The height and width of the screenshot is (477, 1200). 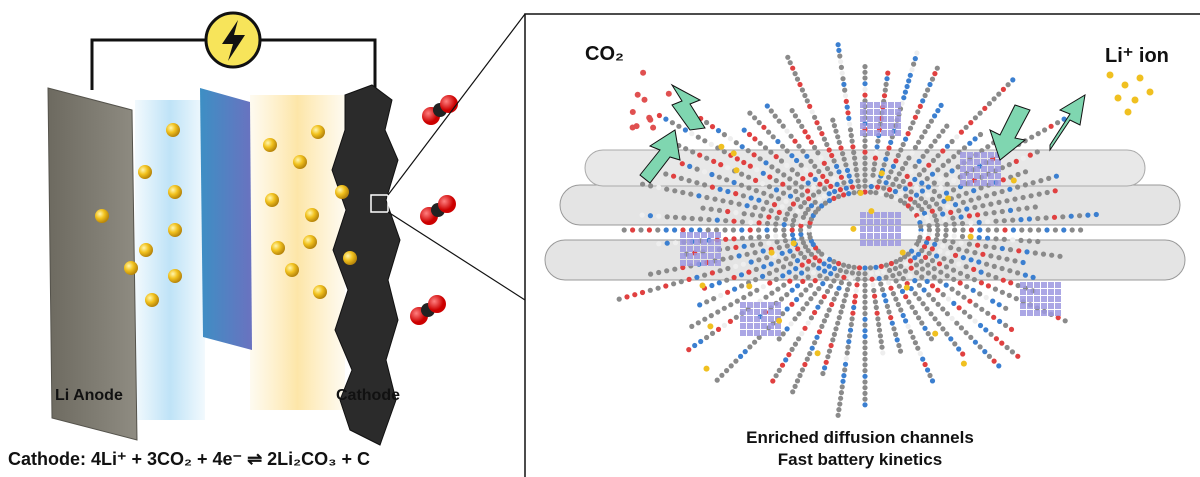 I want to click on equation: Cathode: 4Li⁺ + 3CO₂ + 4e⁻ ⇌ 2Li₂CO₃ + C, so click(x=189, y=459).